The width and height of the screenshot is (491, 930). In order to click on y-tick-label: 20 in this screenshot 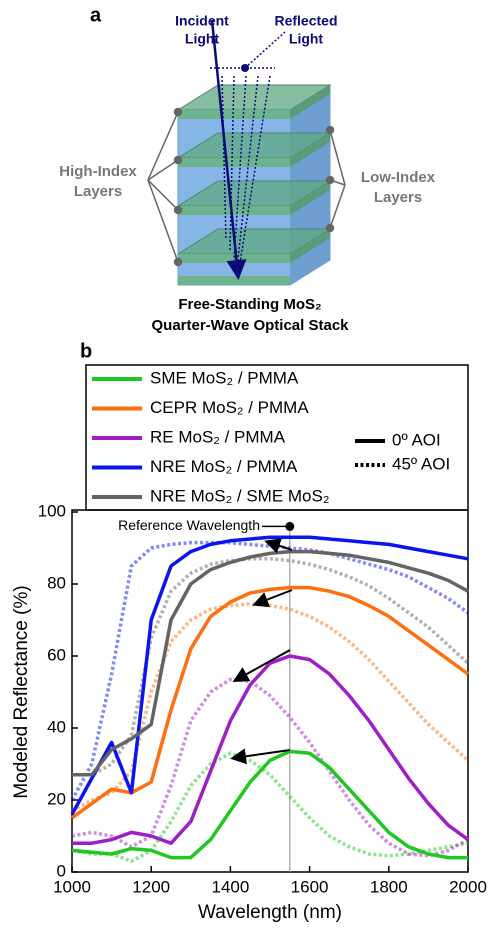, I will do `click(56, 798)`.